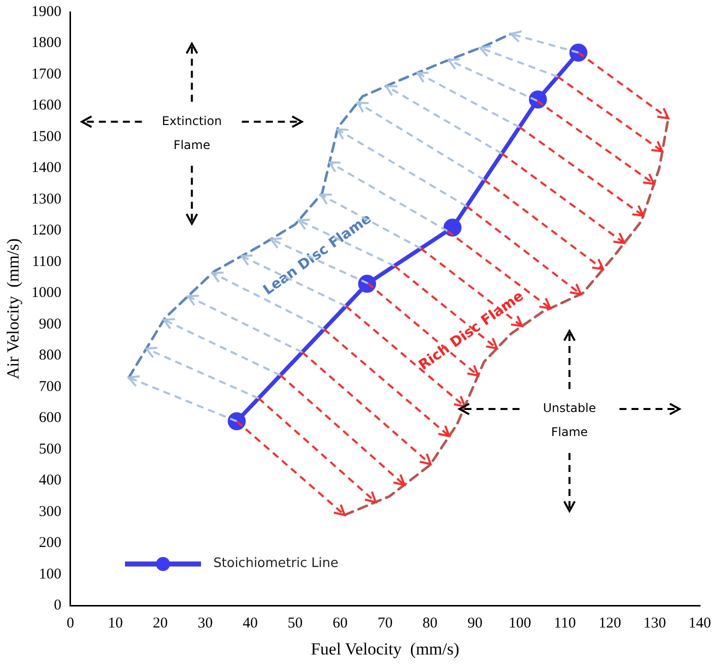 The width and height of the screenshot is (714, 664). What do you see at coordinates (46, 136) in the screenshot?
I see `y-tick-label: 1500` at bounding box center [46, 136].